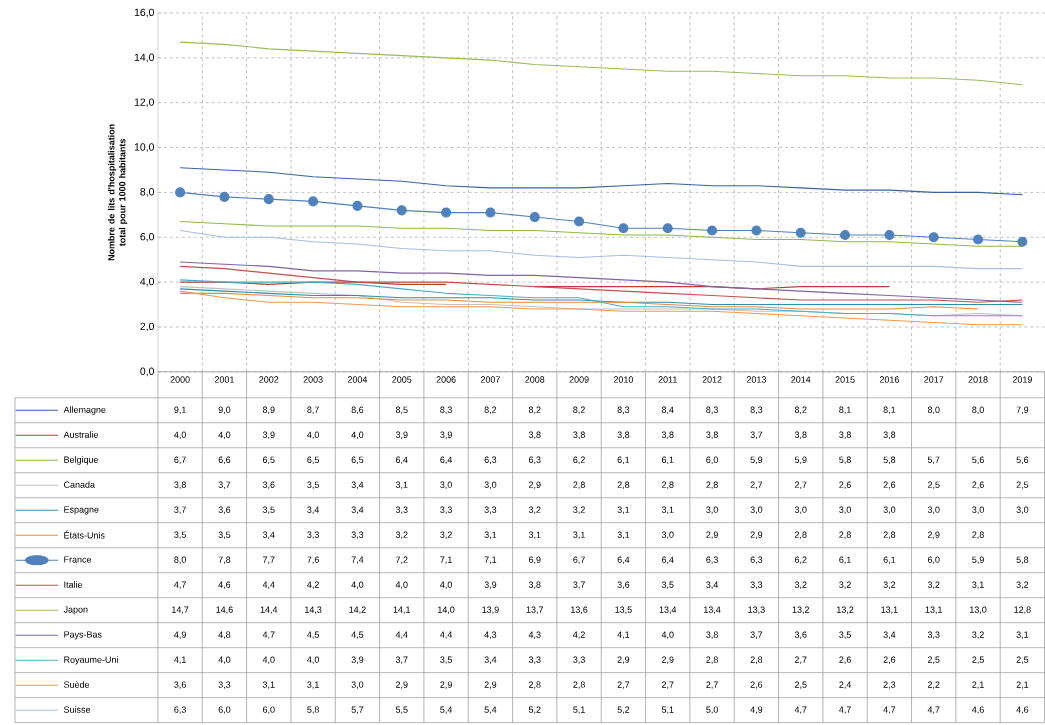  Describe the element at coordinates (180, 710) in the screenshot. I see `data-label: 6,3` at that location.